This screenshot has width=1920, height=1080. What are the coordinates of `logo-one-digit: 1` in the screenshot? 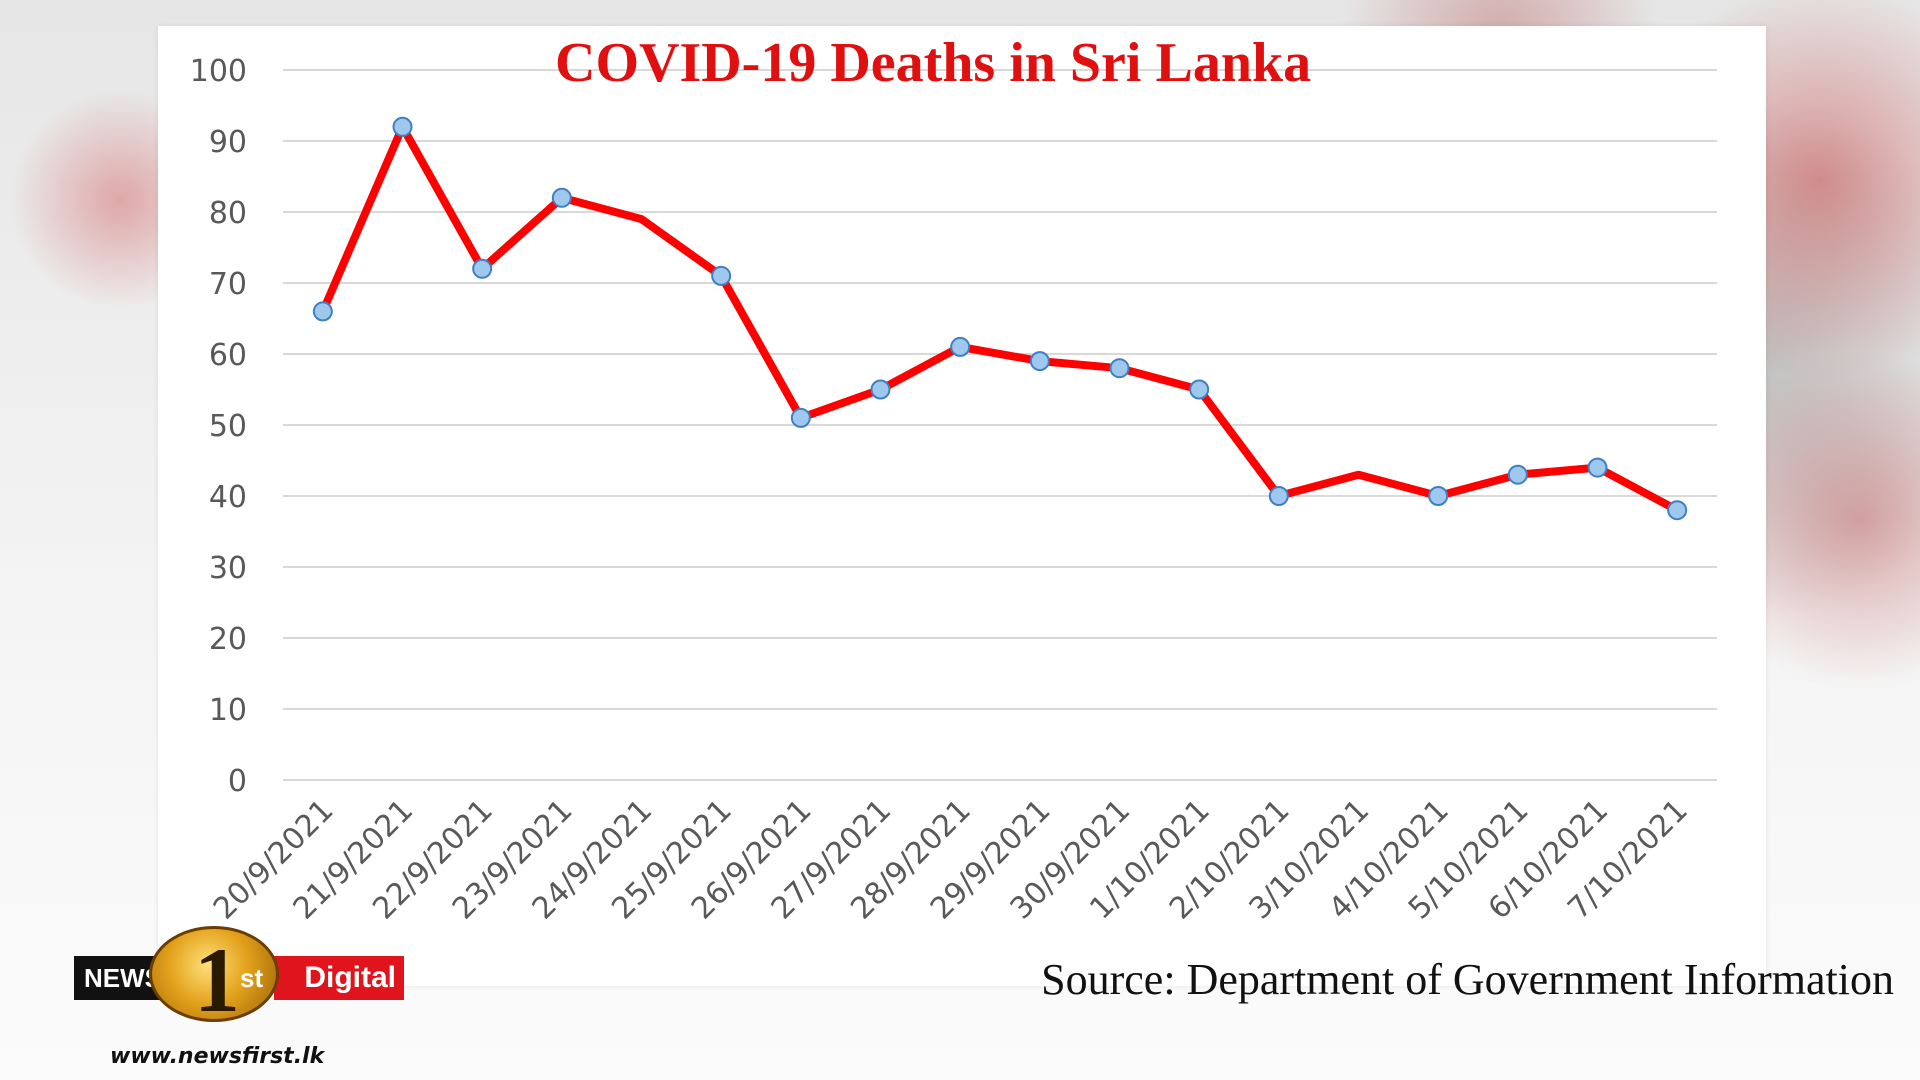 It's located at (217, 980).